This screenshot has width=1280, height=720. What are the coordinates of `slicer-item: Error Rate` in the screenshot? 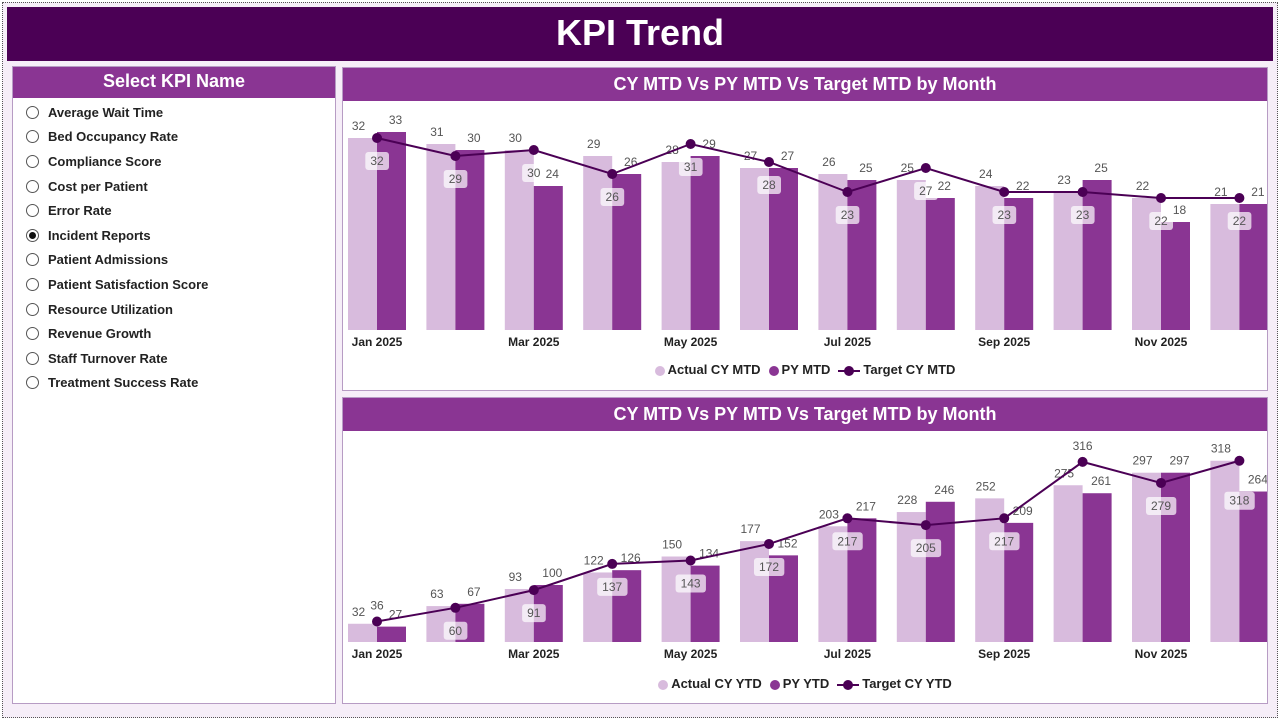 It's located at (174, 210).